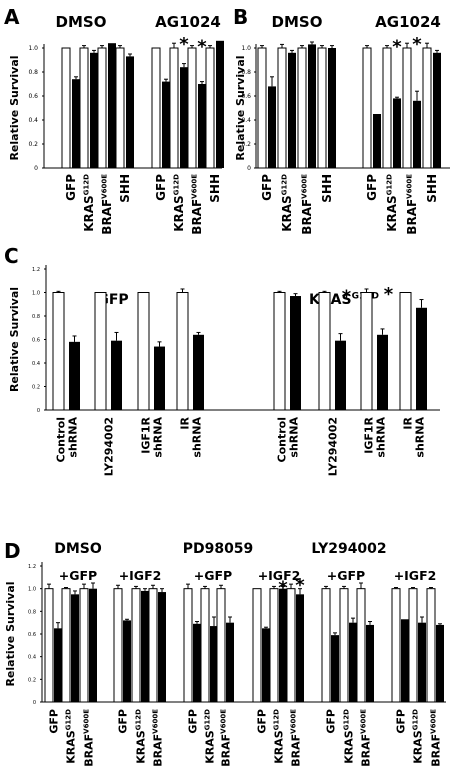  Describe the element at coordinates (218, 549) in the screenshot. I see `treatment-title: PD98059` at that location.